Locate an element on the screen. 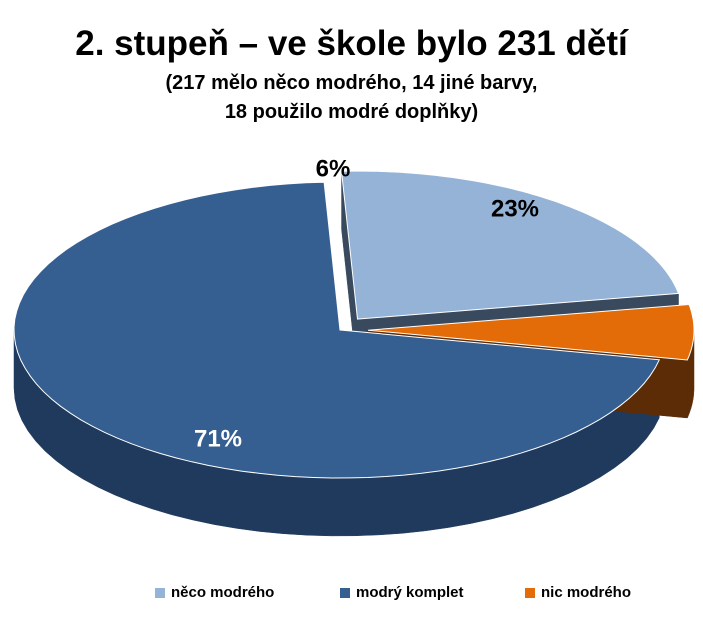 The height and width of the screenshot is (628, 703). chart-title: 2. stupeň – ve škole bylo 231 dětí is located at coordinates (351, 43).